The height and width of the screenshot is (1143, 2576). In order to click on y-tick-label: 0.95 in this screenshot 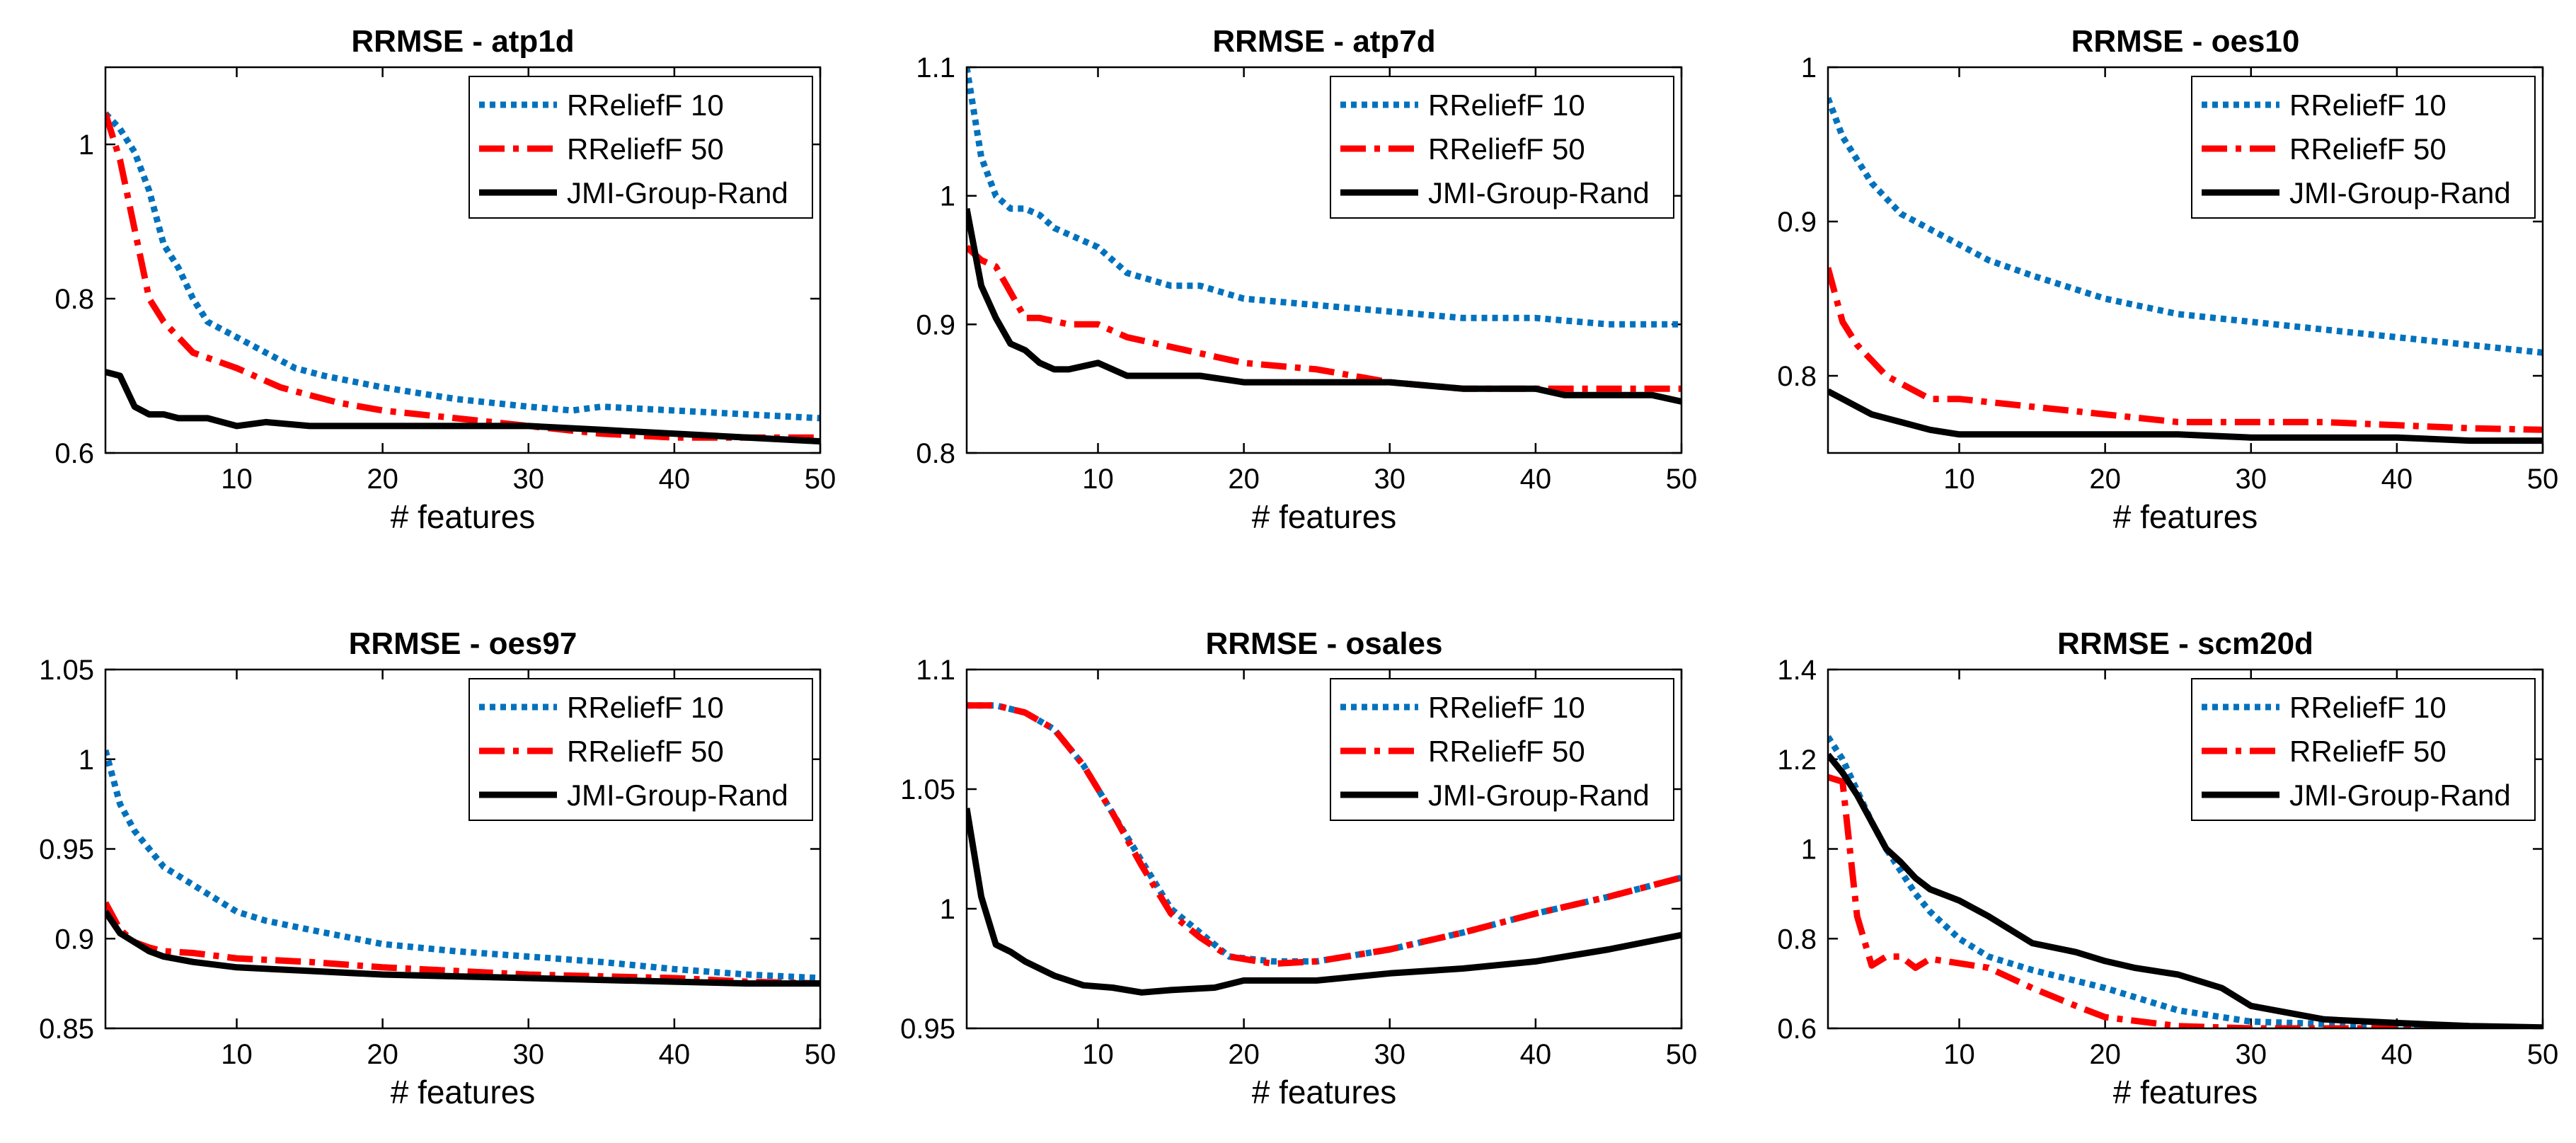, I will do `click(66, 850)`.